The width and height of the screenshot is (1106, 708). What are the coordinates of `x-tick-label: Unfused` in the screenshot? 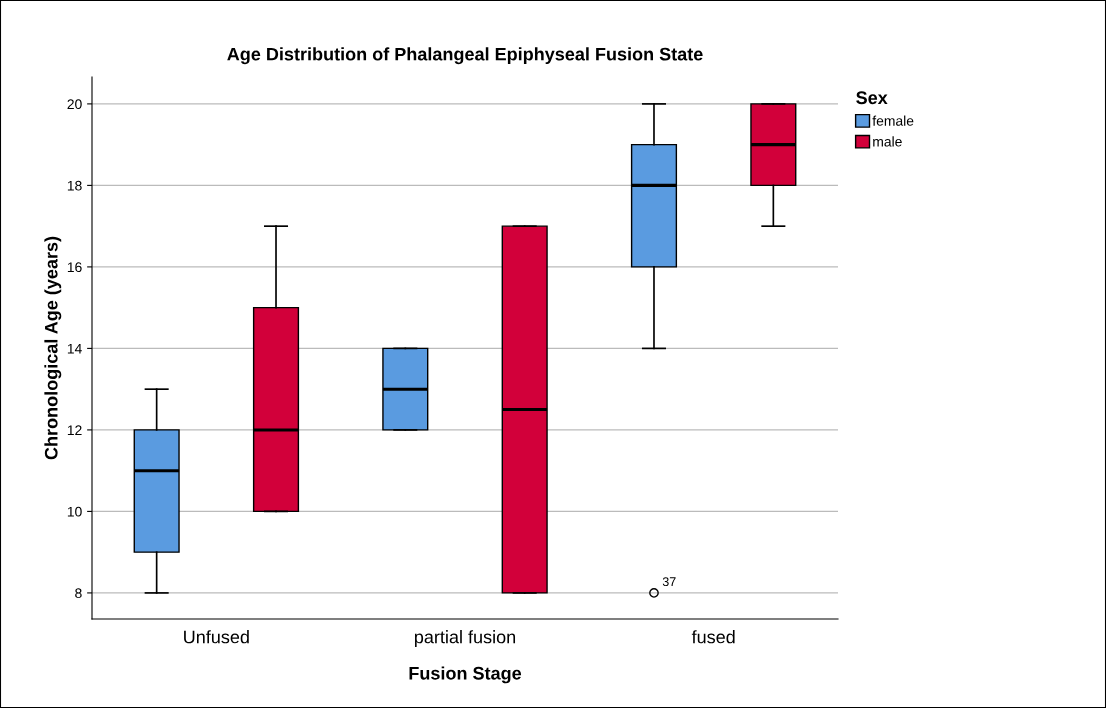 It's located at (216, 637).